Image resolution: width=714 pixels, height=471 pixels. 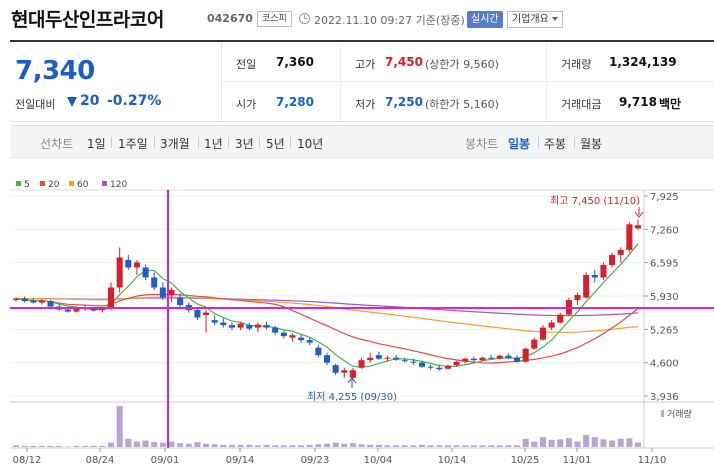 I want to click on low-cell: 저가 7,250 (하한가 5,160), so click(x=443, y=102).